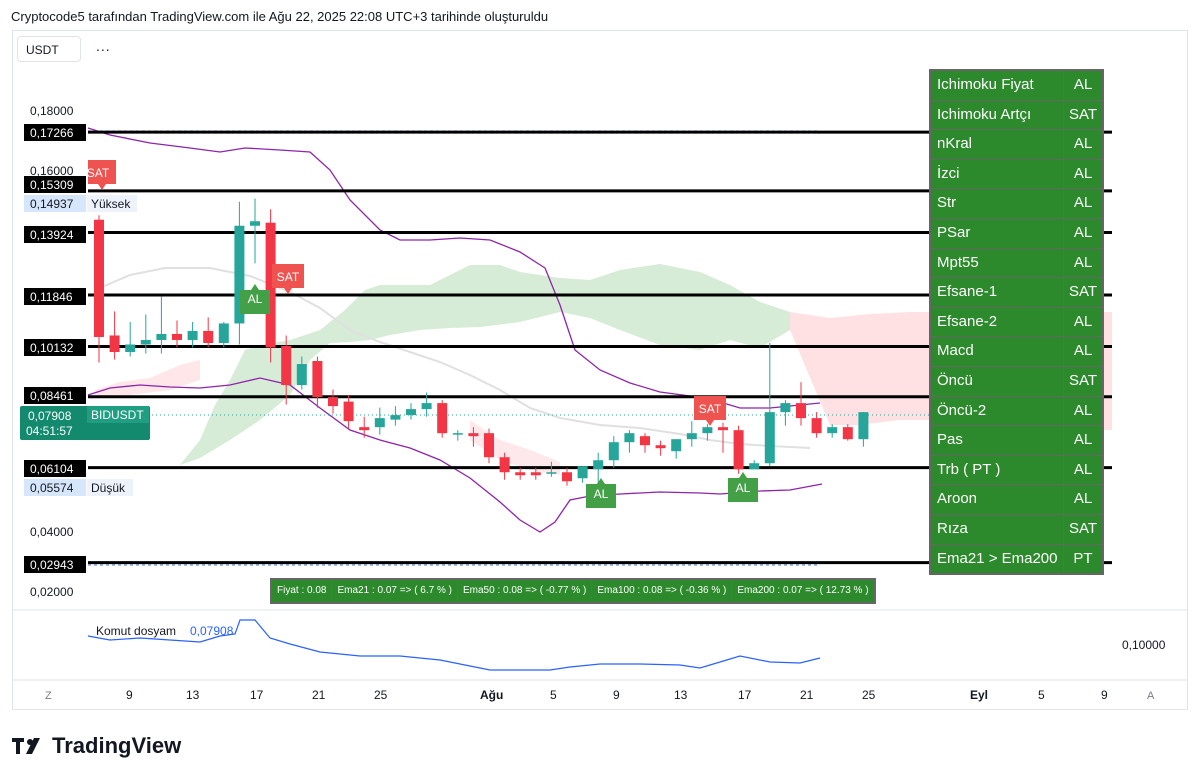 This screenshot has width=1200, height=777. I want to click on price-axis-gray: 0,18000 0,16000 0,04000 0,02000, so click(52, 351).